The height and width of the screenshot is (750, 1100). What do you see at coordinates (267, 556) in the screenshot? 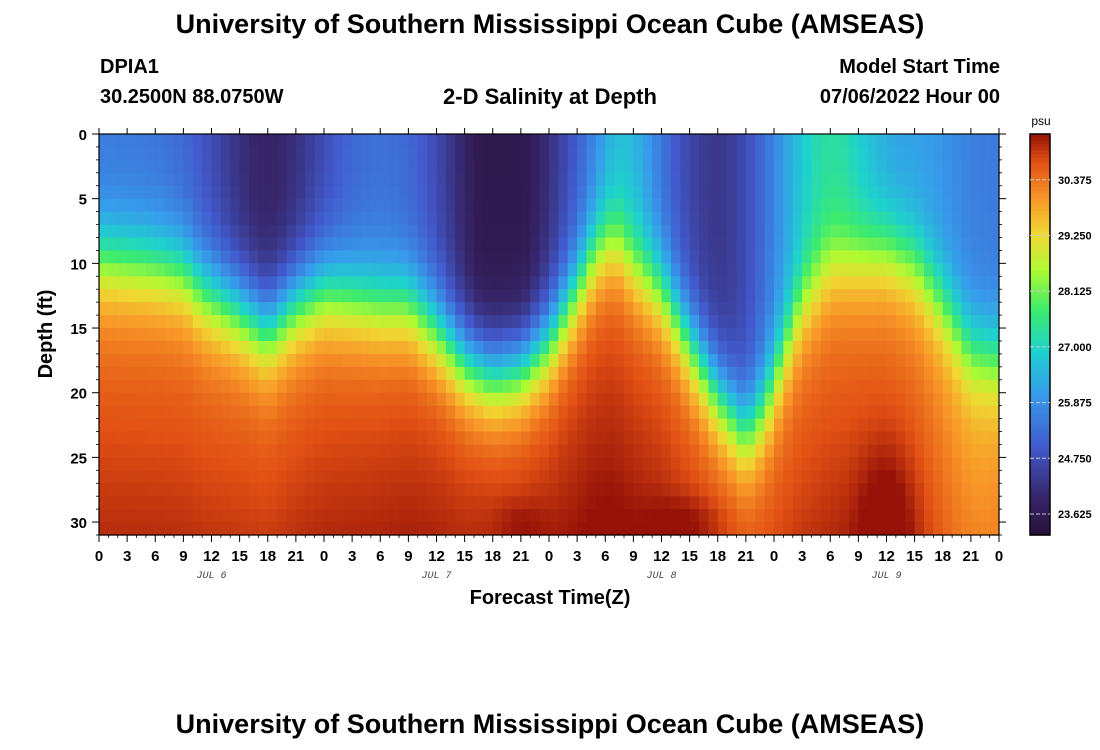
I see `x-tick-label: 18` at bounding box center [267, 556].